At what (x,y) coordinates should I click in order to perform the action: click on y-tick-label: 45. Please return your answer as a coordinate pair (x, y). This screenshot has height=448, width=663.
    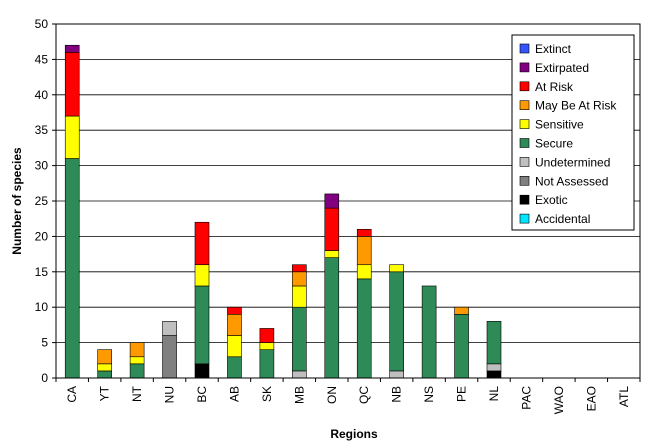
    Looking at the image, I should click on (42, 59).